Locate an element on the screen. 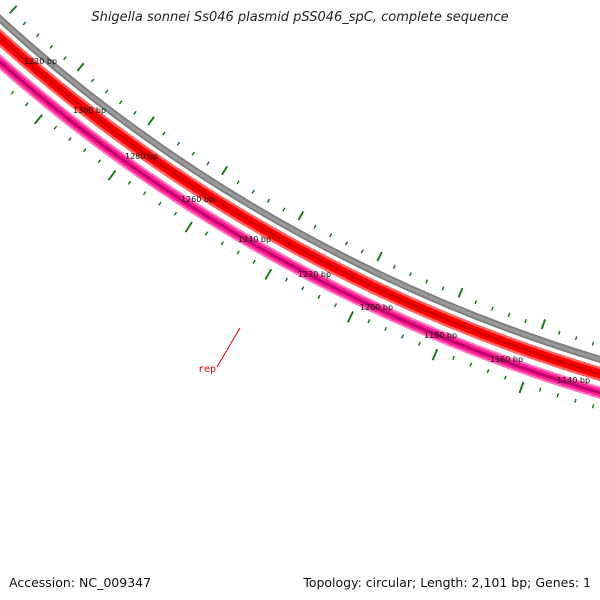 This screenshot has height=600, width=600. accession-text: Accession: NC_009347 is located at coordinates (80, 582).